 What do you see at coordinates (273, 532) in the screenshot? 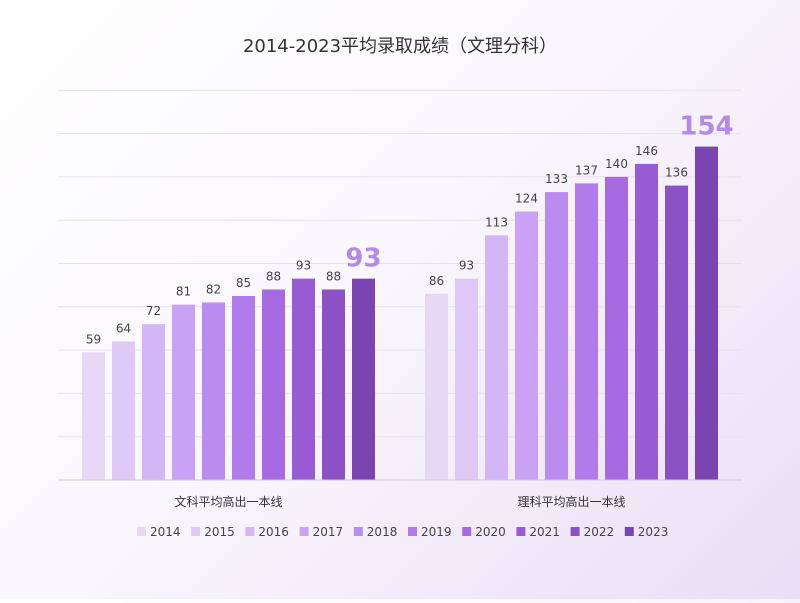
I see `legend-label: 2016` at bounding box center [273, 532].